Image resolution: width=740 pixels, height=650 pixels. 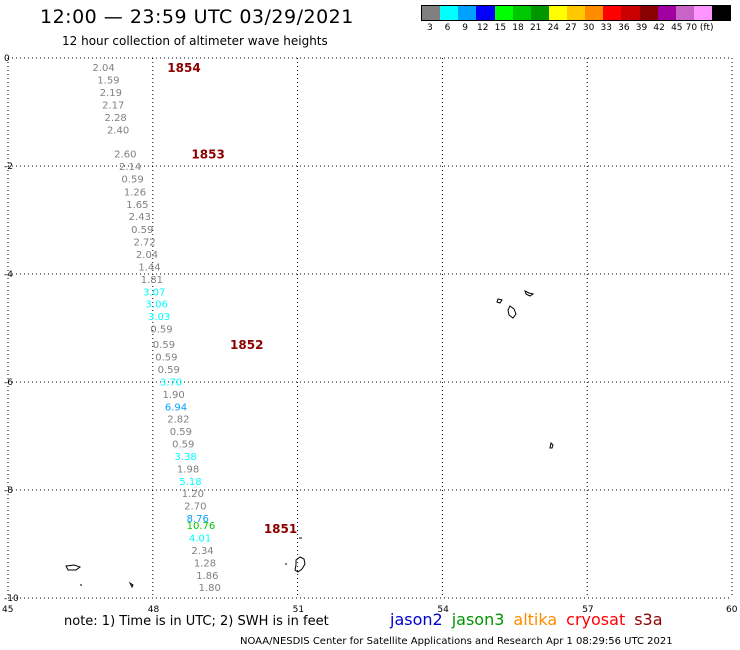 I want to click on satellite-label: jason2, so click(x=416, y=619).